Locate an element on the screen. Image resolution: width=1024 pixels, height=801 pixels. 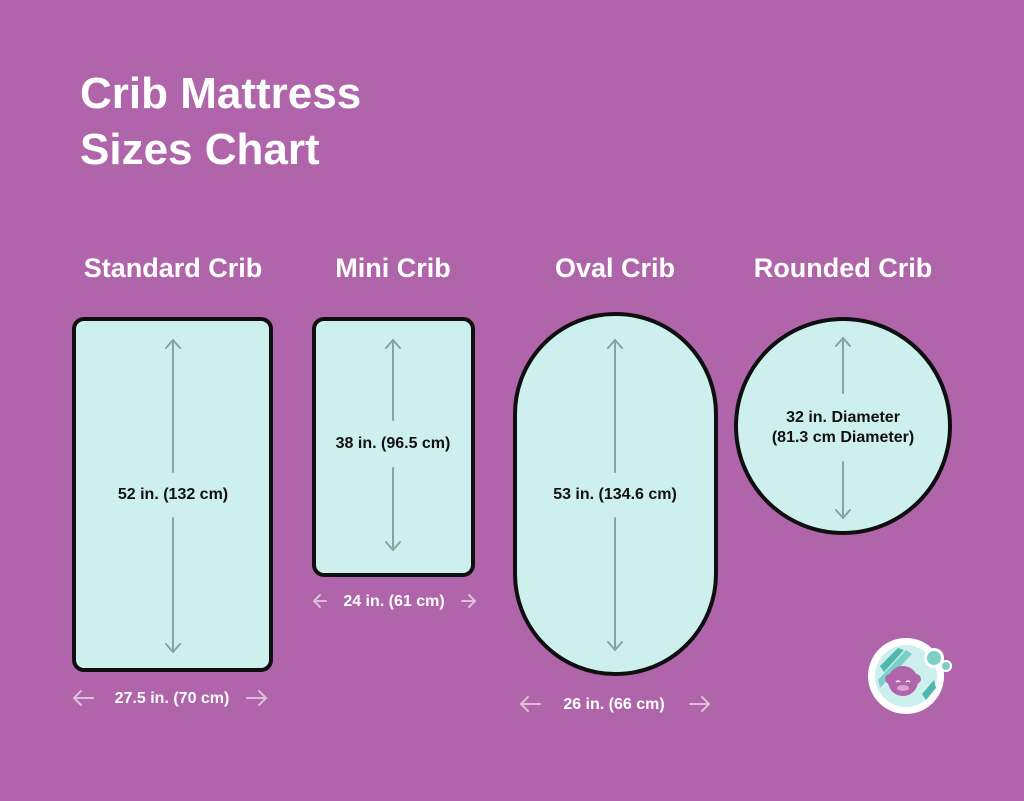
mini-crib-label: Mini Crib is located at coordinates (393, 268).